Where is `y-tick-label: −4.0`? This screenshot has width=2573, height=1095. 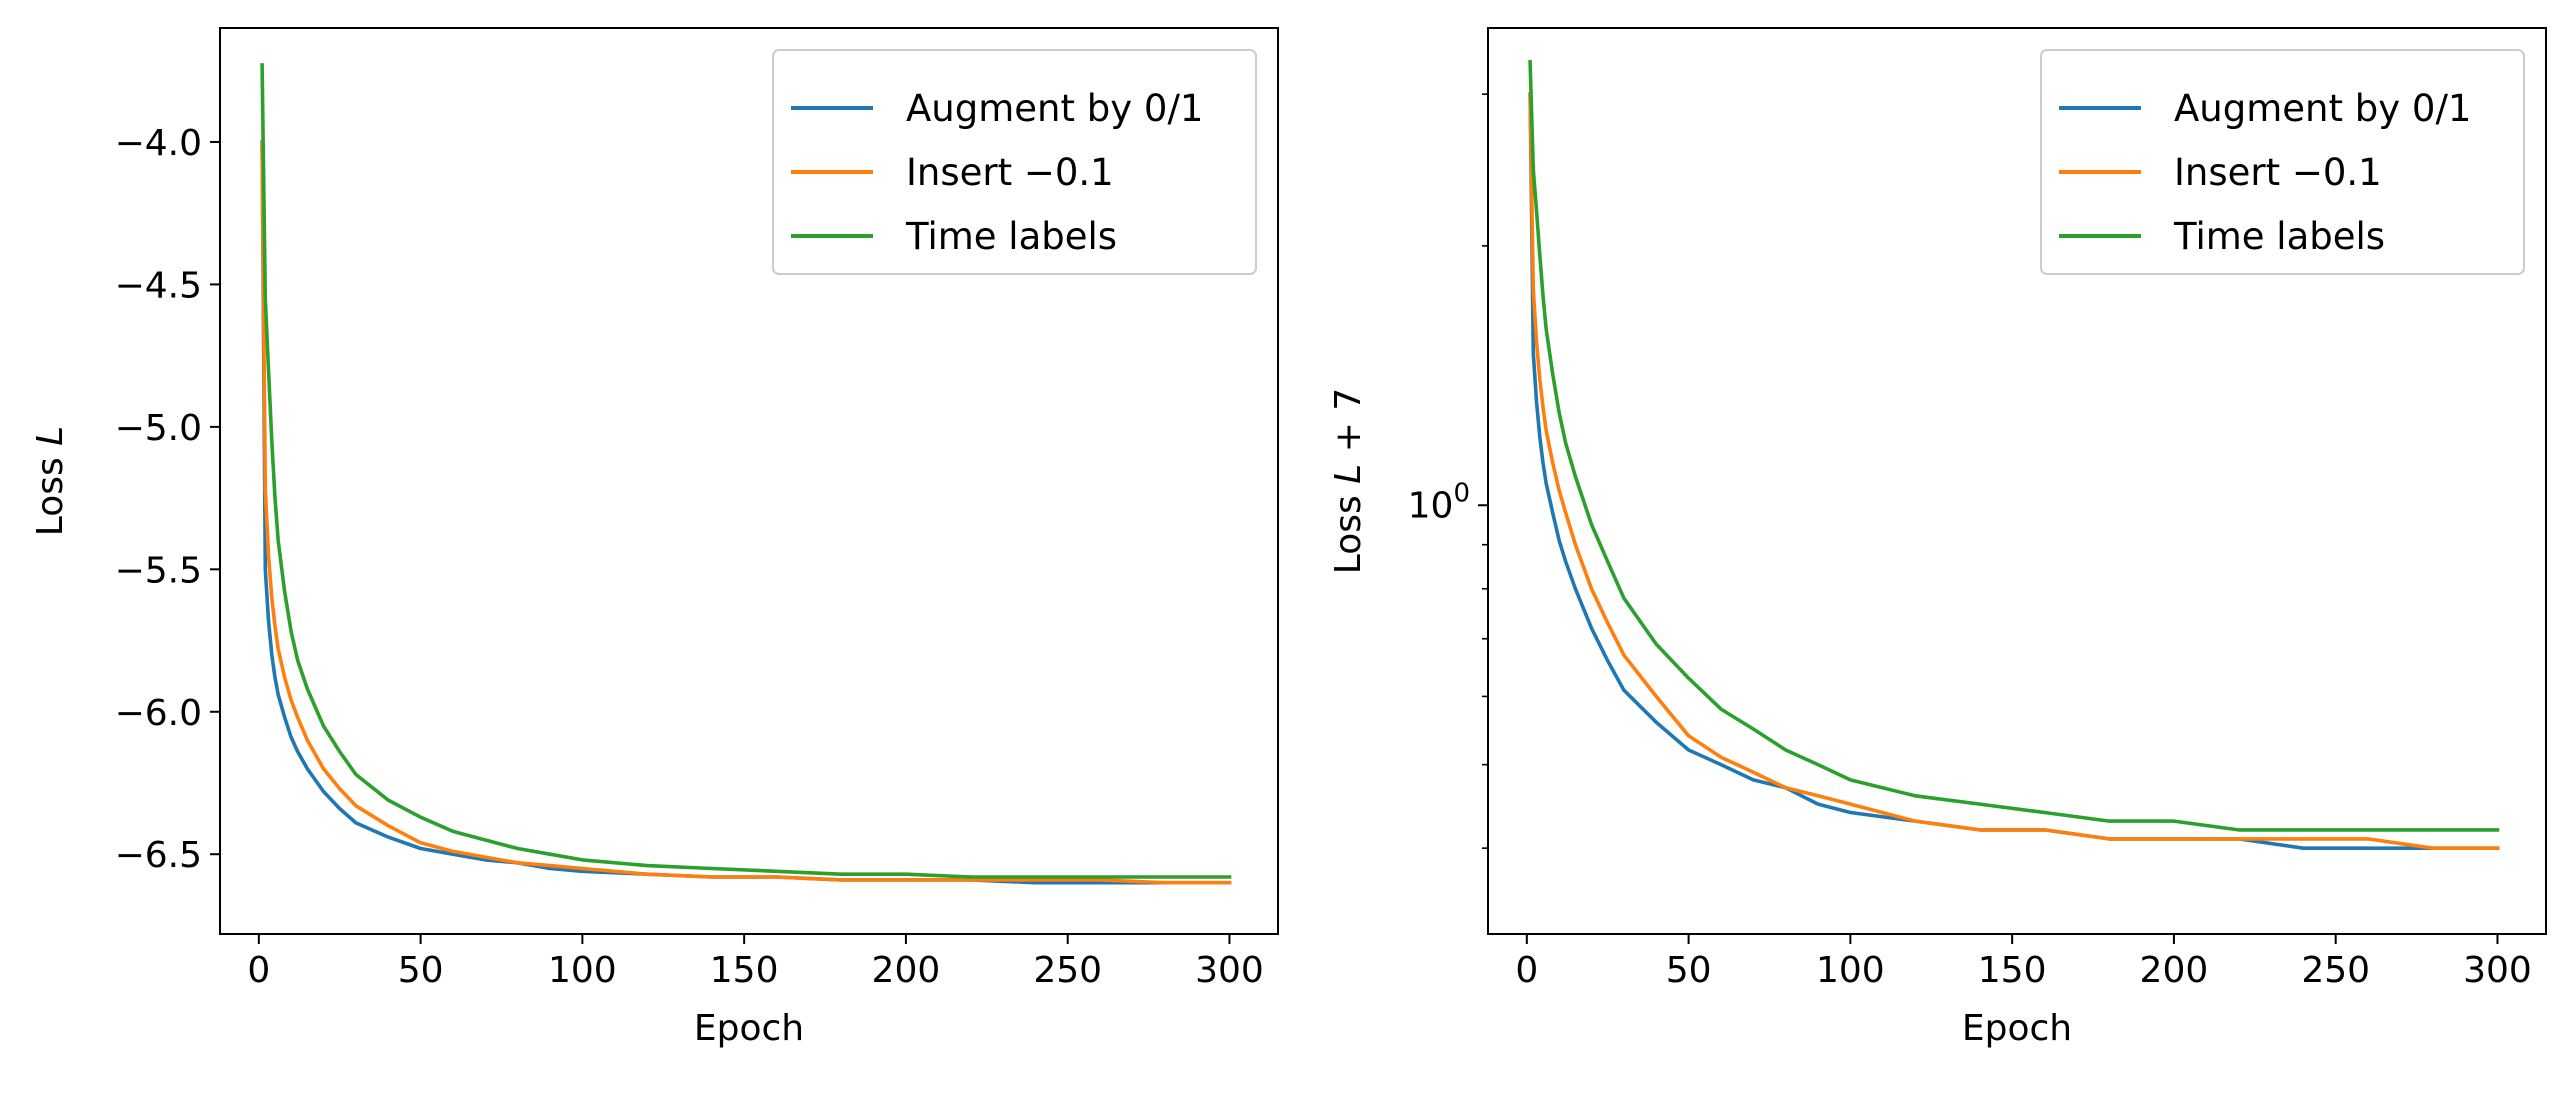
y-tick-label: −4.0 is located at coordinates (158, 143).